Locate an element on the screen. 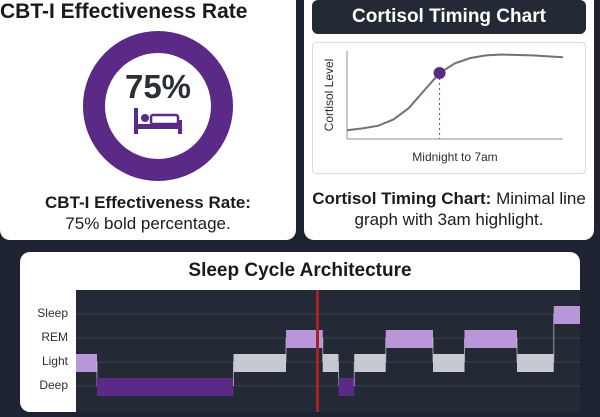 The height and width of the screenshot is (417, 600). sleep-stage-label: Sleep is located at coordinates (52, 313).